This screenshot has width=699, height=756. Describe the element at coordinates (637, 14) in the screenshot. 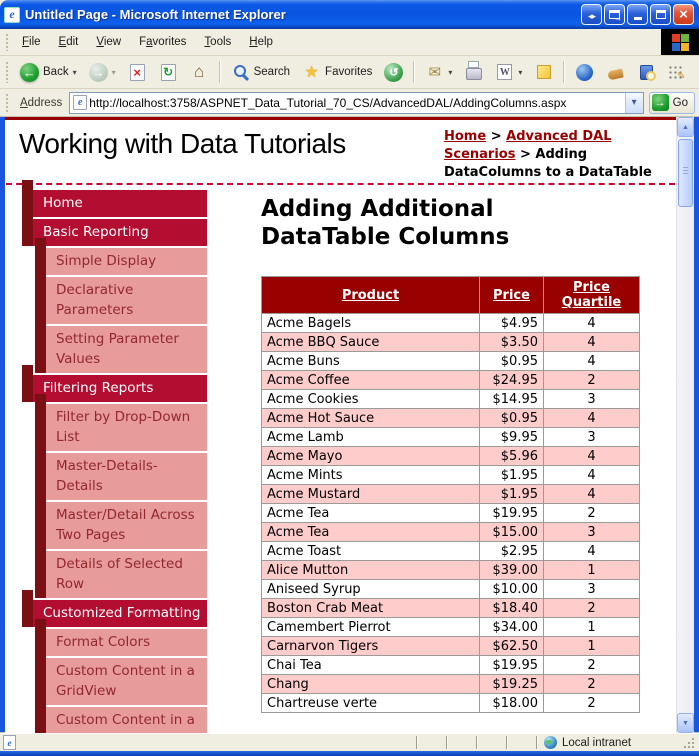

I see `minimize-button` at that location.